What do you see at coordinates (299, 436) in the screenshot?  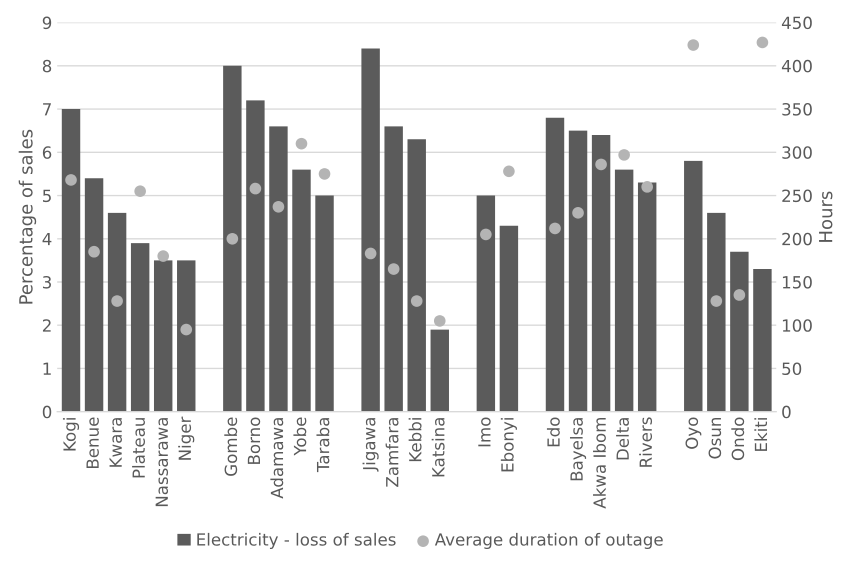 I see `x-tick-label: Yobe` at bounding box center [299, 436].